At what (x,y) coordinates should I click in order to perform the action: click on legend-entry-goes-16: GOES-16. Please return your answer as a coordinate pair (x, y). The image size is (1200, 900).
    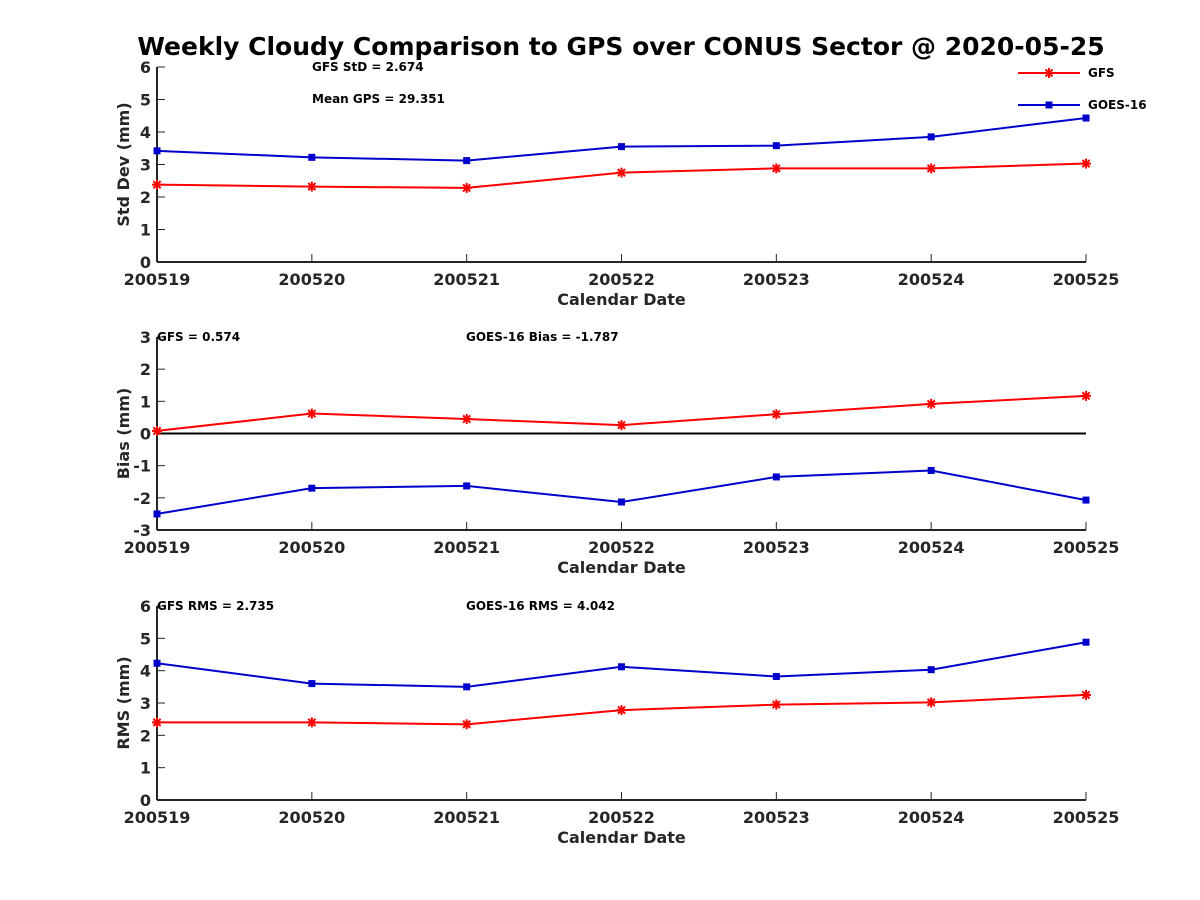
    Looking at the image, I should click on (1082, 105).